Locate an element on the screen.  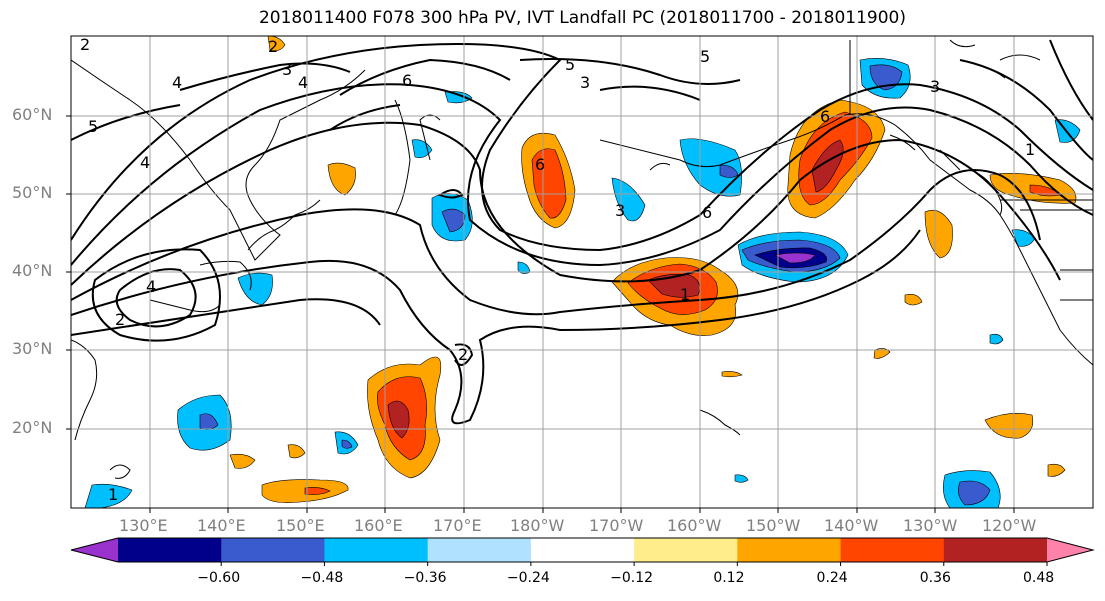
lat-label: 20°N is located at coordinates (32, 427).